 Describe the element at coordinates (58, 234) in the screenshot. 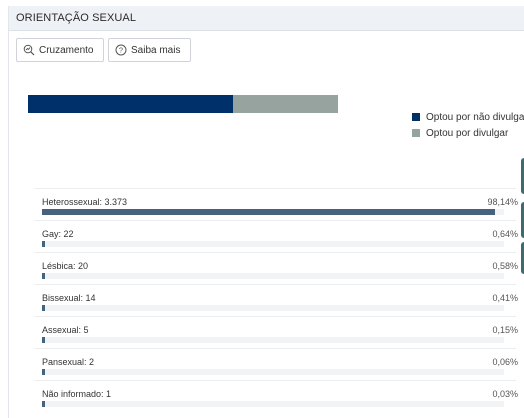

I see `row-label: Gay: 22` at that location.